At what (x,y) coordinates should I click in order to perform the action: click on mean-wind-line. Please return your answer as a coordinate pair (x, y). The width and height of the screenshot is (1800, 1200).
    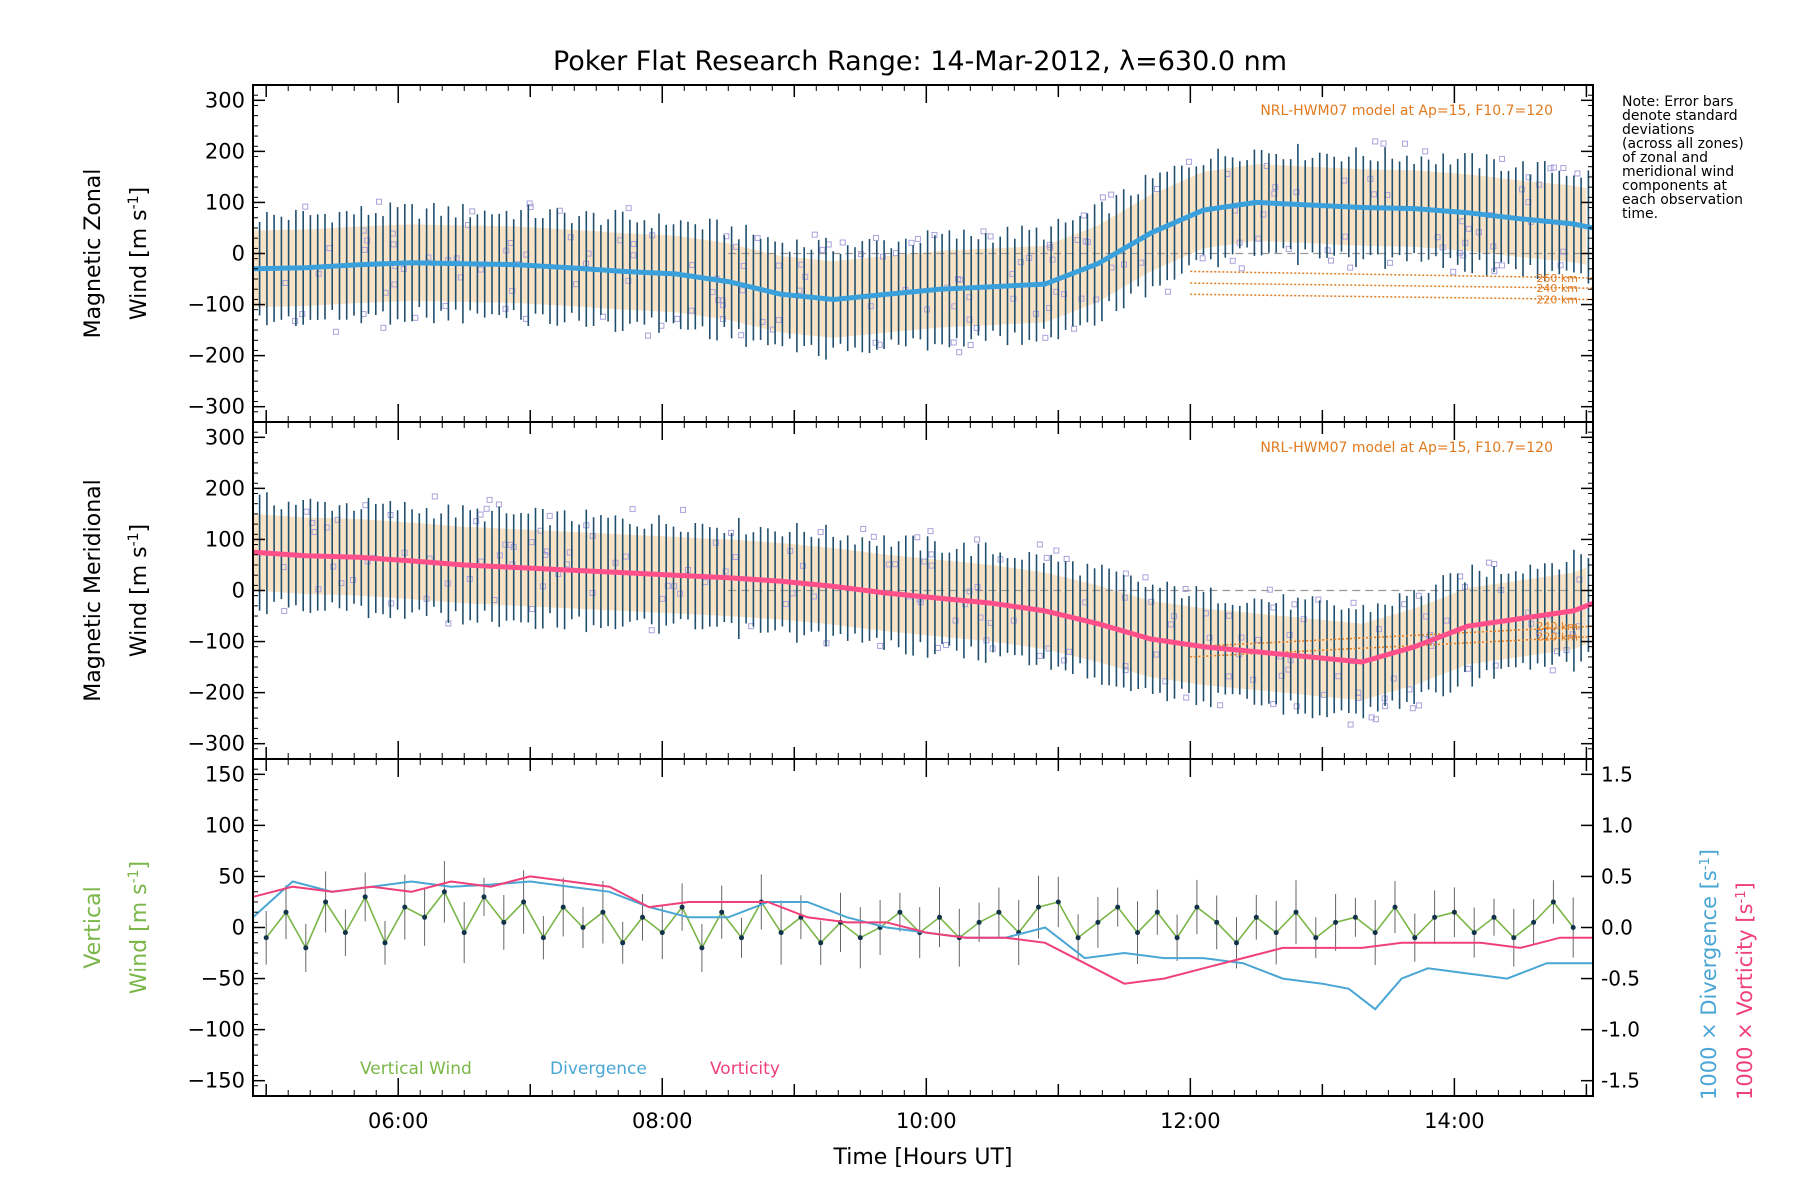
    Looking at the image, I should click on (923, 607).